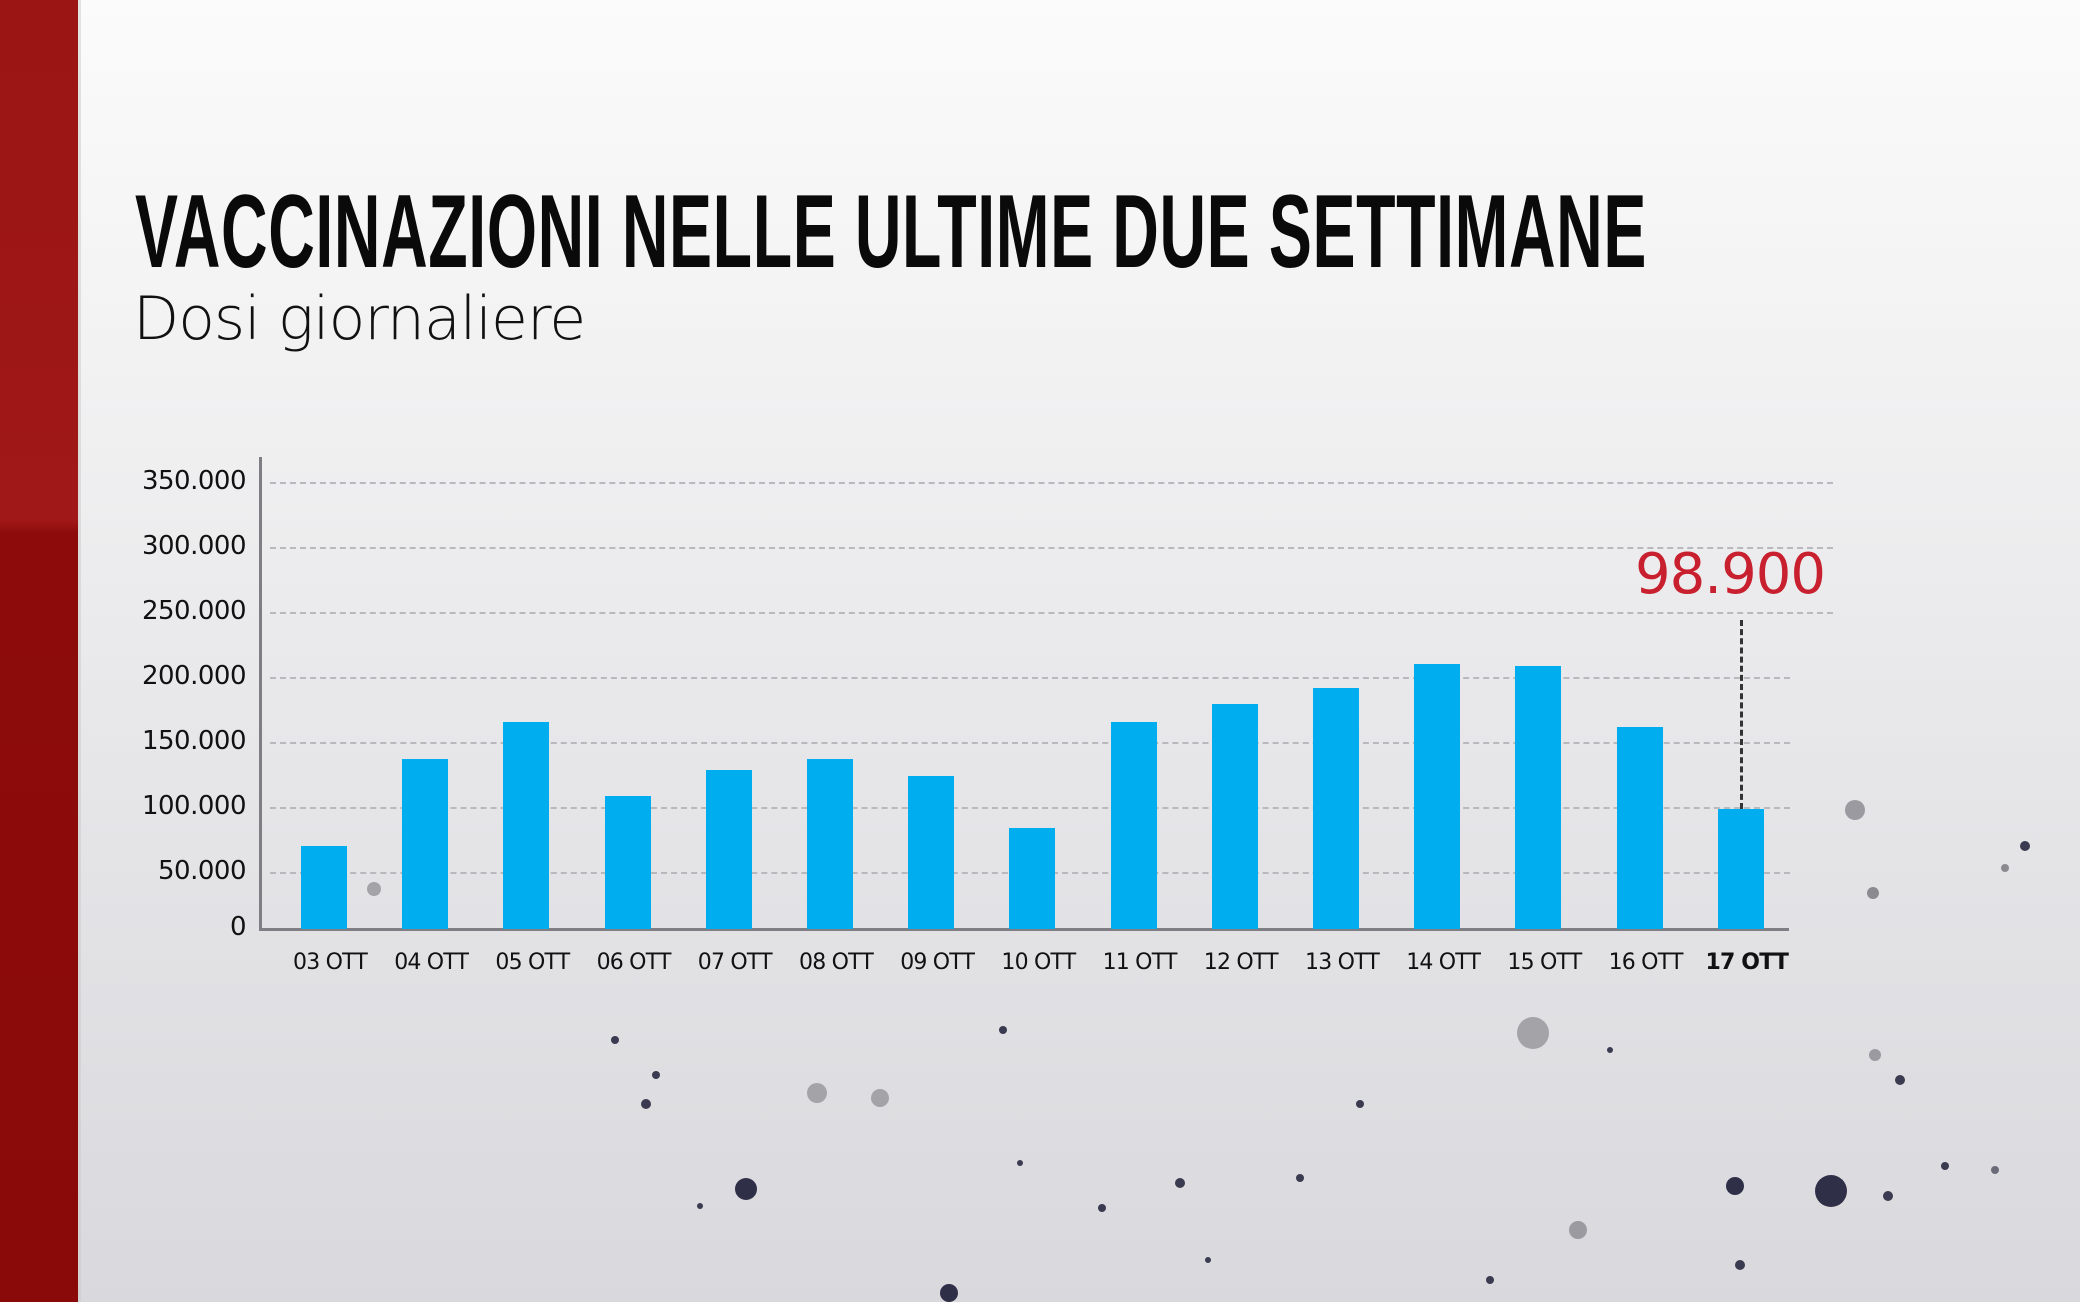  I want to click on y-tick-label: 350.000, so click(194, 481).